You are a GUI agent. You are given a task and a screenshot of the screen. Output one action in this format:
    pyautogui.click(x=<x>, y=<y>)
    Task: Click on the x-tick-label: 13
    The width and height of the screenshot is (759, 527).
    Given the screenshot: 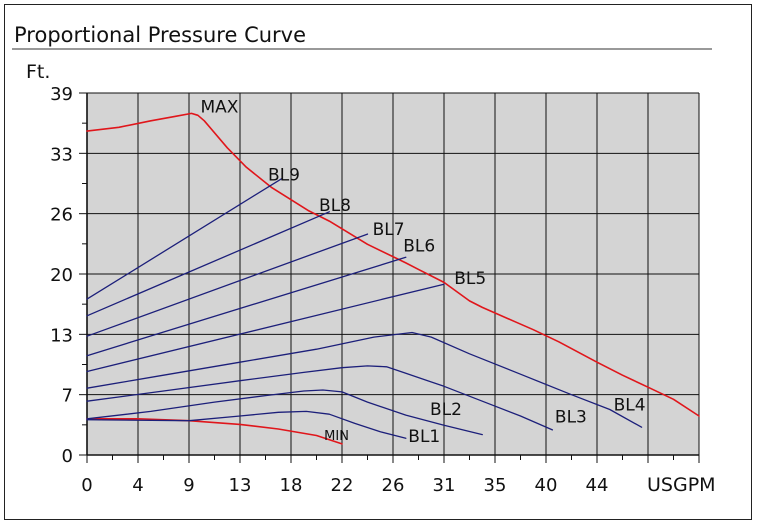 What is the action you would take?
    pyautogui.click(x=240, y=485)
    